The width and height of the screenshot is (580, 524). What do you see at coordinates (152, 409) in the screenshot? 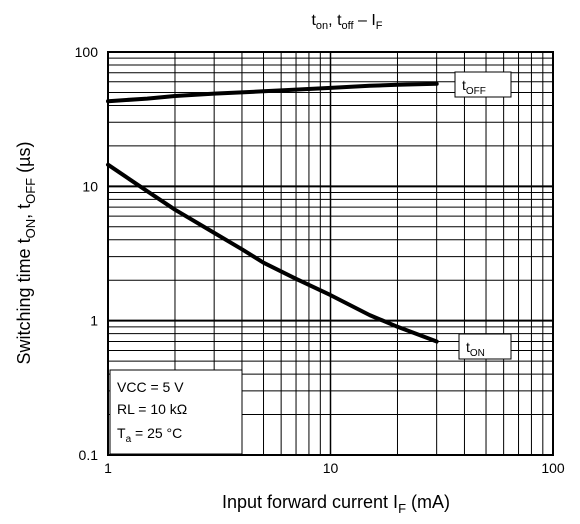
I see `condition-rl: RL = 10 kΩ` at bounding box center [152, 409].